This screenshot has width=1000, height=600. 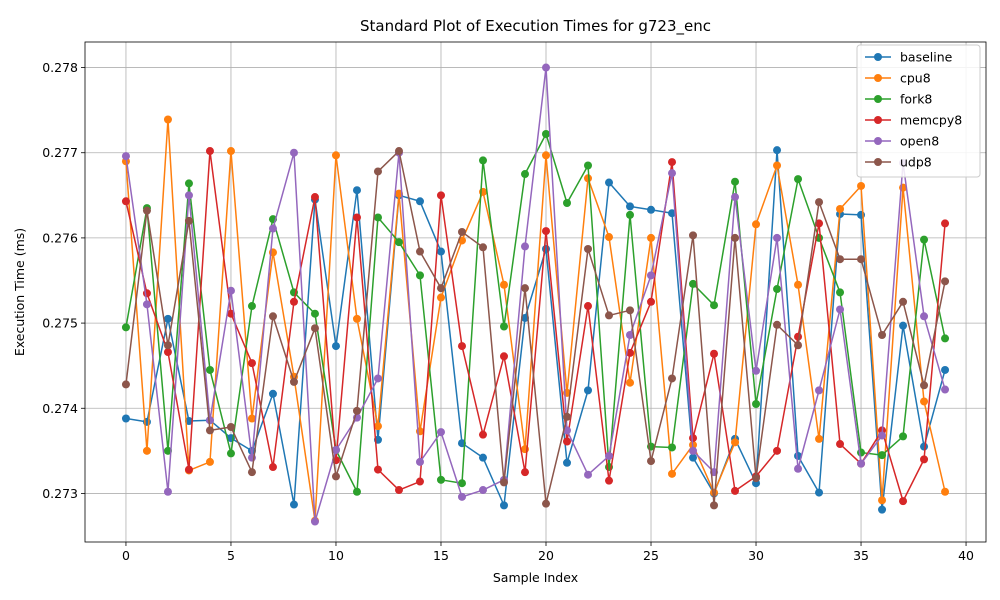 What do you see at coordinates (441, 555) in the screenshot?
I see `x-tick-label: 15` at bounding box center [441, 555].